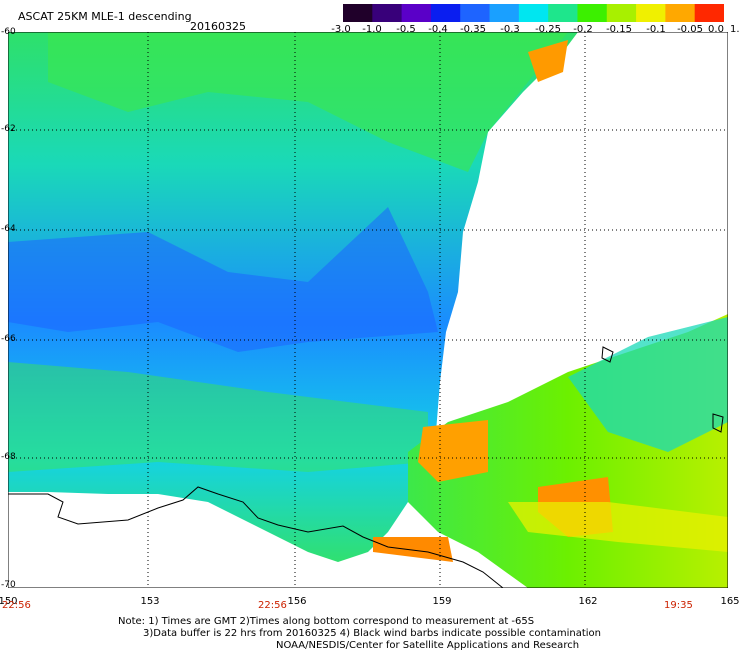  I want to click on lat-label: -60, so click(8, 32).